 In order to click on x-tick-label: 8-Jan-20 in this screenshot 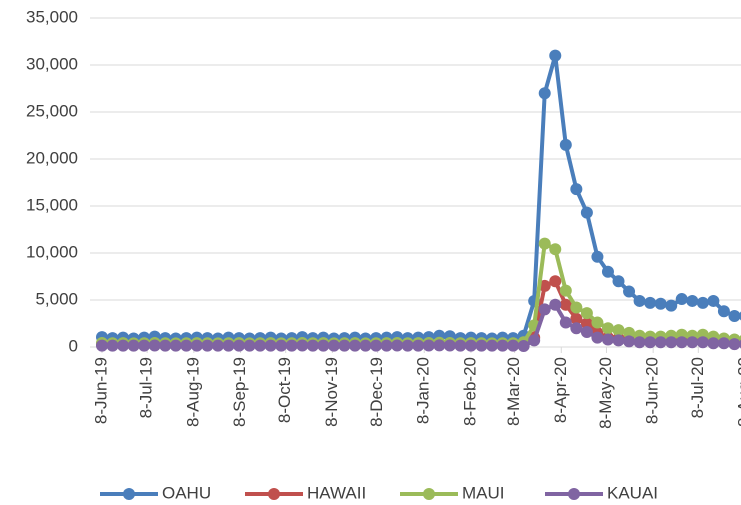, I will do `click(423, 390)`.